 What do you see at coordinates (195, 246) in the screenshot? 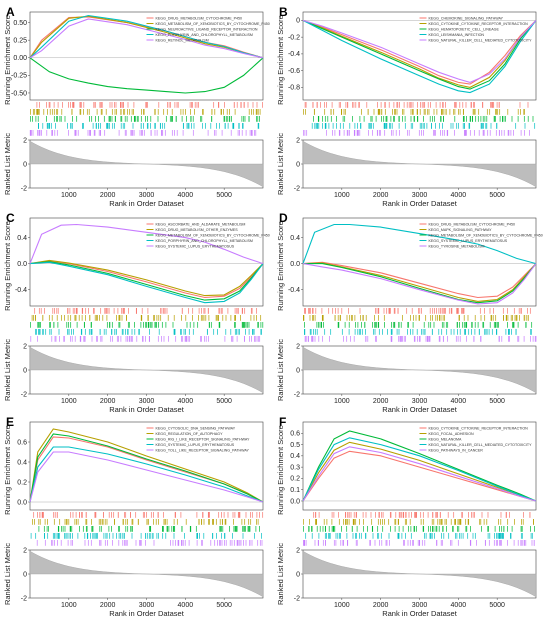
I see `legend-label: KEGG_SYSTEMIC_LUPUS_ERYTHEMATOSUS` at bounding box center [195, 246].